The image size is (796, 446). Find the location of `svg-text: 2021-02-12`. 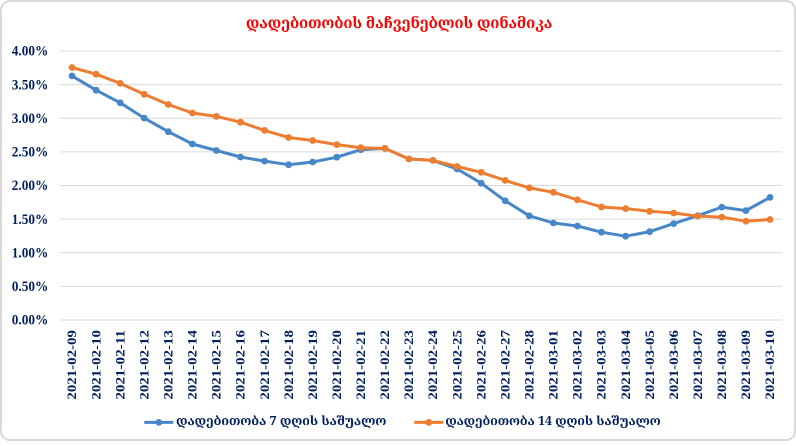

svg-text: 2021-02-12 is located at coordinates (143, 365).